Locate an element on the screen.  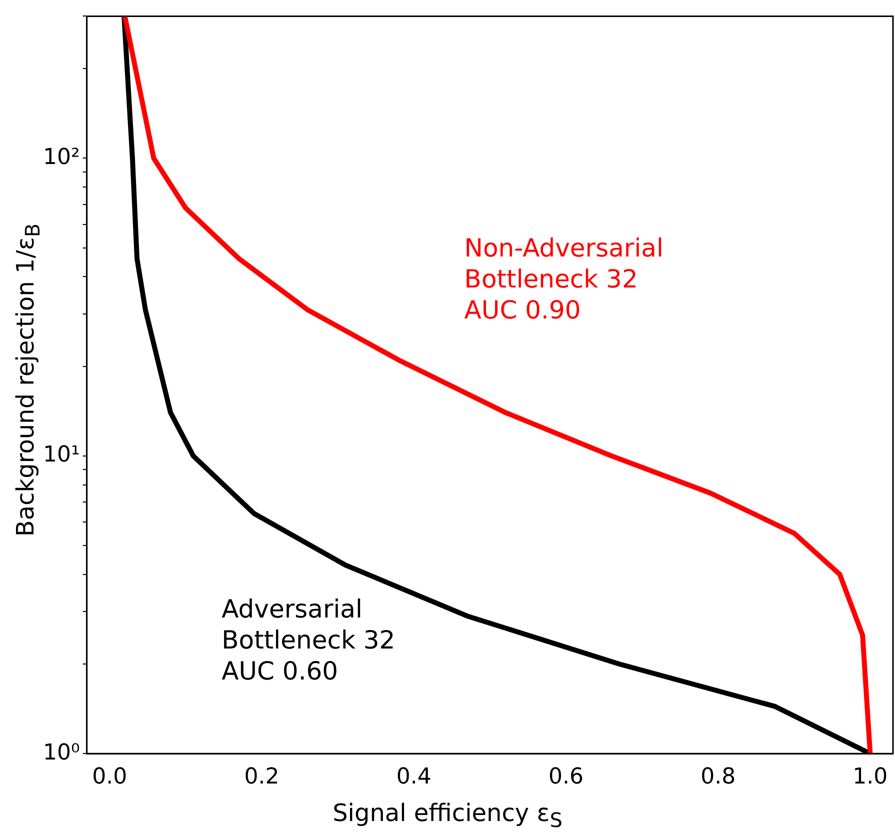
x-tick-label: 0.8 is located at coordinates (718, 777).